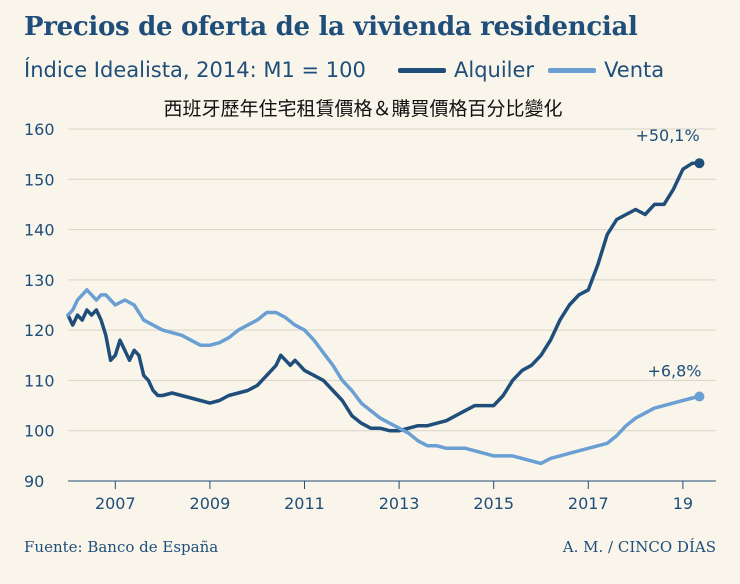  What do you see at coordinates (572, 70) in the screenshot?
I see `legend-swatch-venta` at bounding box center [572, 70].